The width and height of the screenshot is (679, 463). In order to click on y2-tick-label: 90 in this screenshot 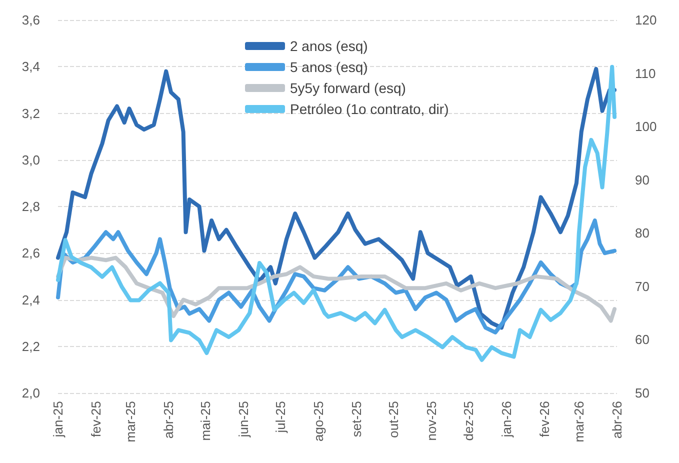, I will do `click(642, 180)`.